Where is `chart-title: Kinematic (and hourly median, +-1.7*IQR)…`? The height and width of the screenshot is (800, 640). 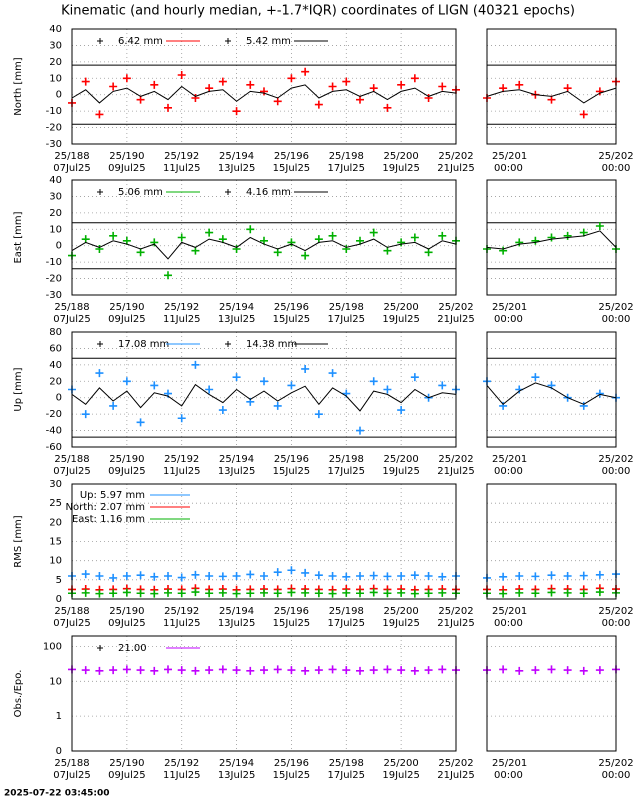 chart-title: Kinematic (and hourly median, +-1.7*IQR)… is located at coordinates (318, 11).